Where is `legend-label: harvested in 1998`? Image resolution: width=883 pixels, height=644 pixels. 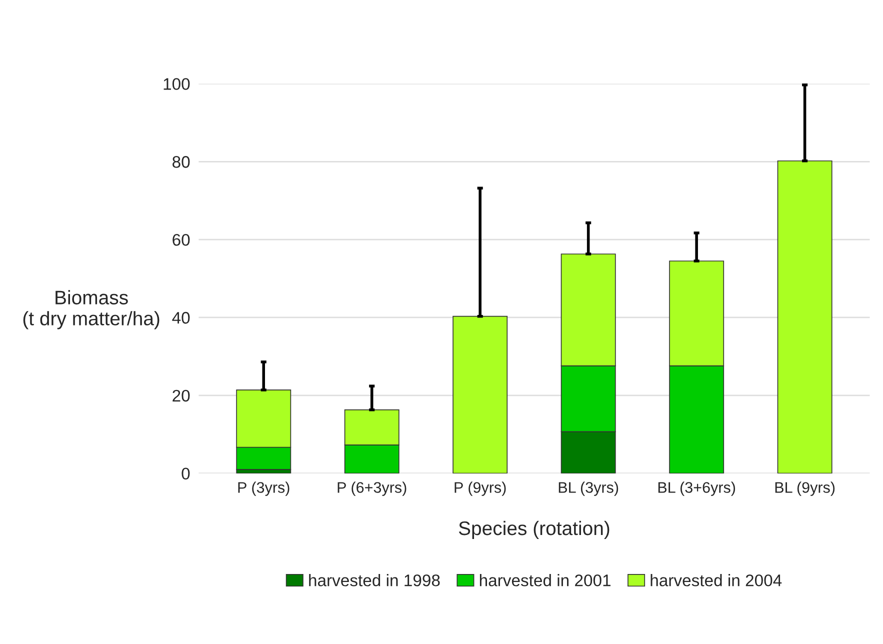
legend-label: harvested in 1998 is located at coordinates (374, 580).